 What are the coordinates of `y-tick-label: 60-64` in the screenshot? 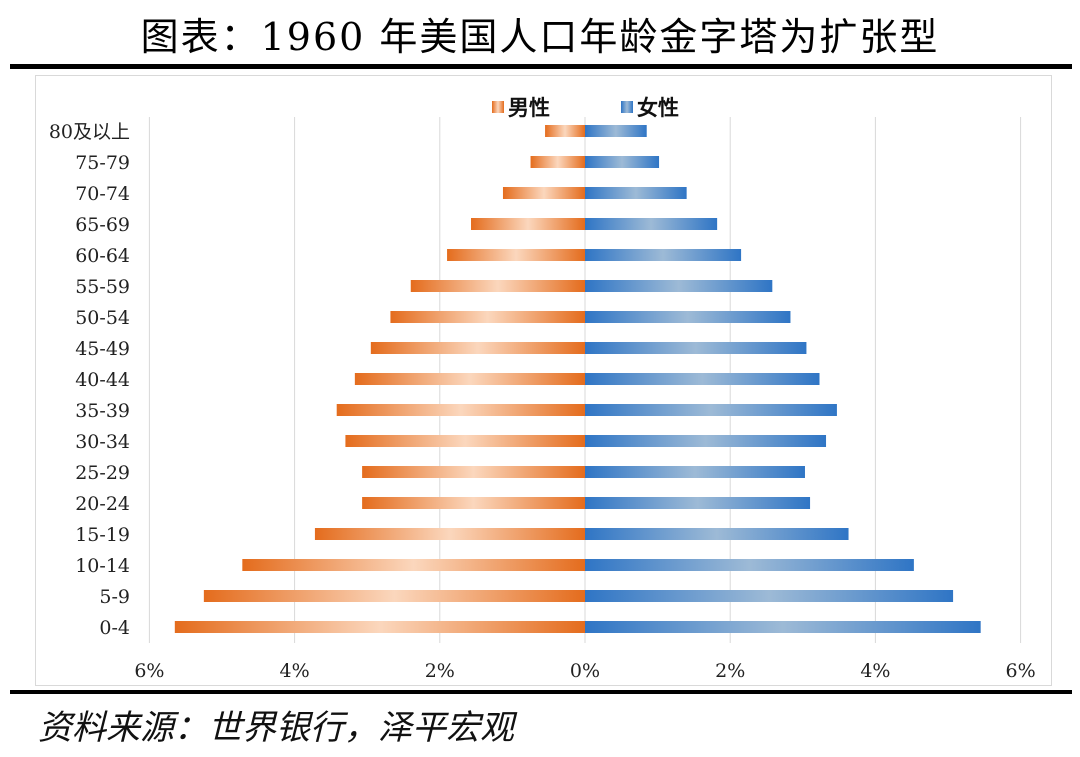 It's located at (102, 256).